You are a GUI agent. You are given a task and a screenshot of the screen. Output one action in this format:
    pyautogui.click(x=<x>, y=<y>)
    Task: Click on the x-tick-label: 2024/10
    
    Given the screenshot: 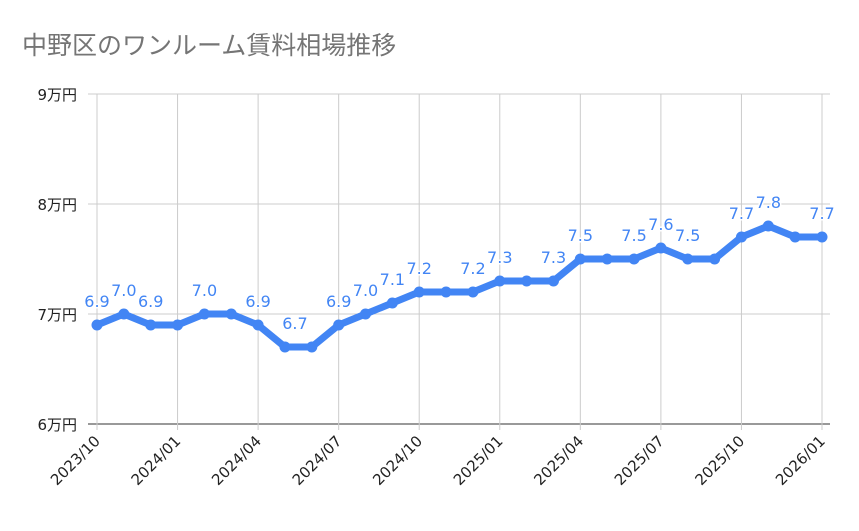 What is the action you would take?
    pyautogui.click(x=397, y=460)
    